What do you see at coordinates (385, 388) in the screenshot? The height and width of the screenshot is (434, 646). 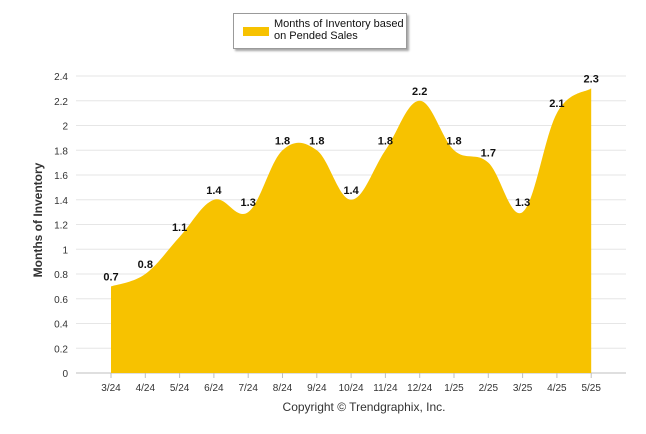 I see `x-tick-label: 11/24` at bounding box center [385, 388].